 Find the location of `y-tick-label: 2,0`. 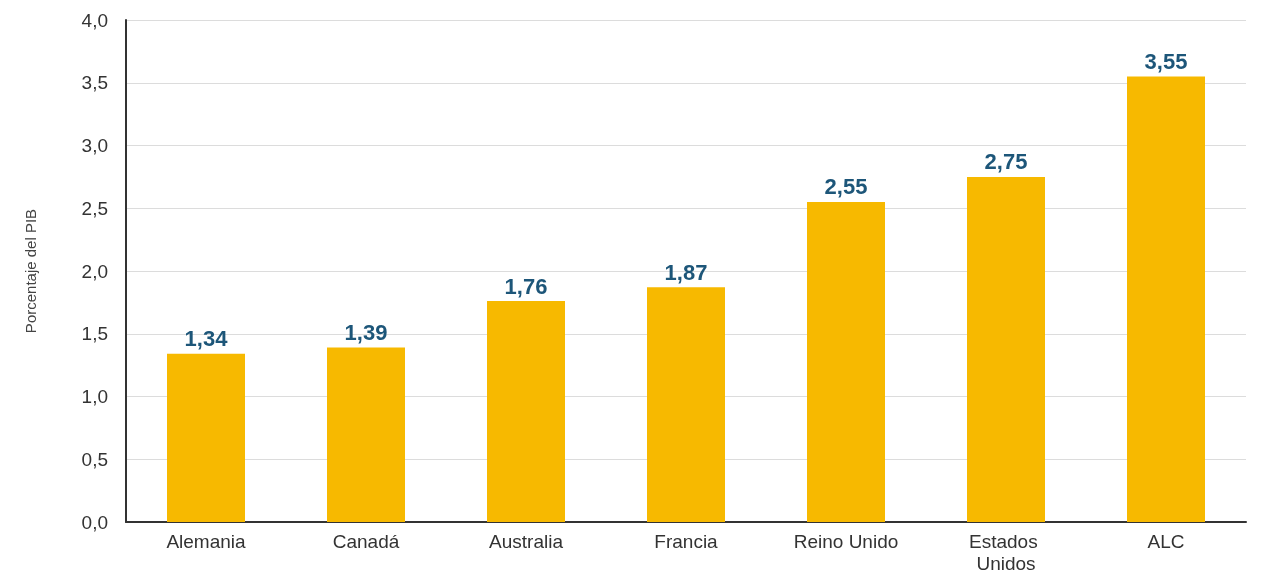

y-tick-label: 2,0 is located at coordinates (94, 271).